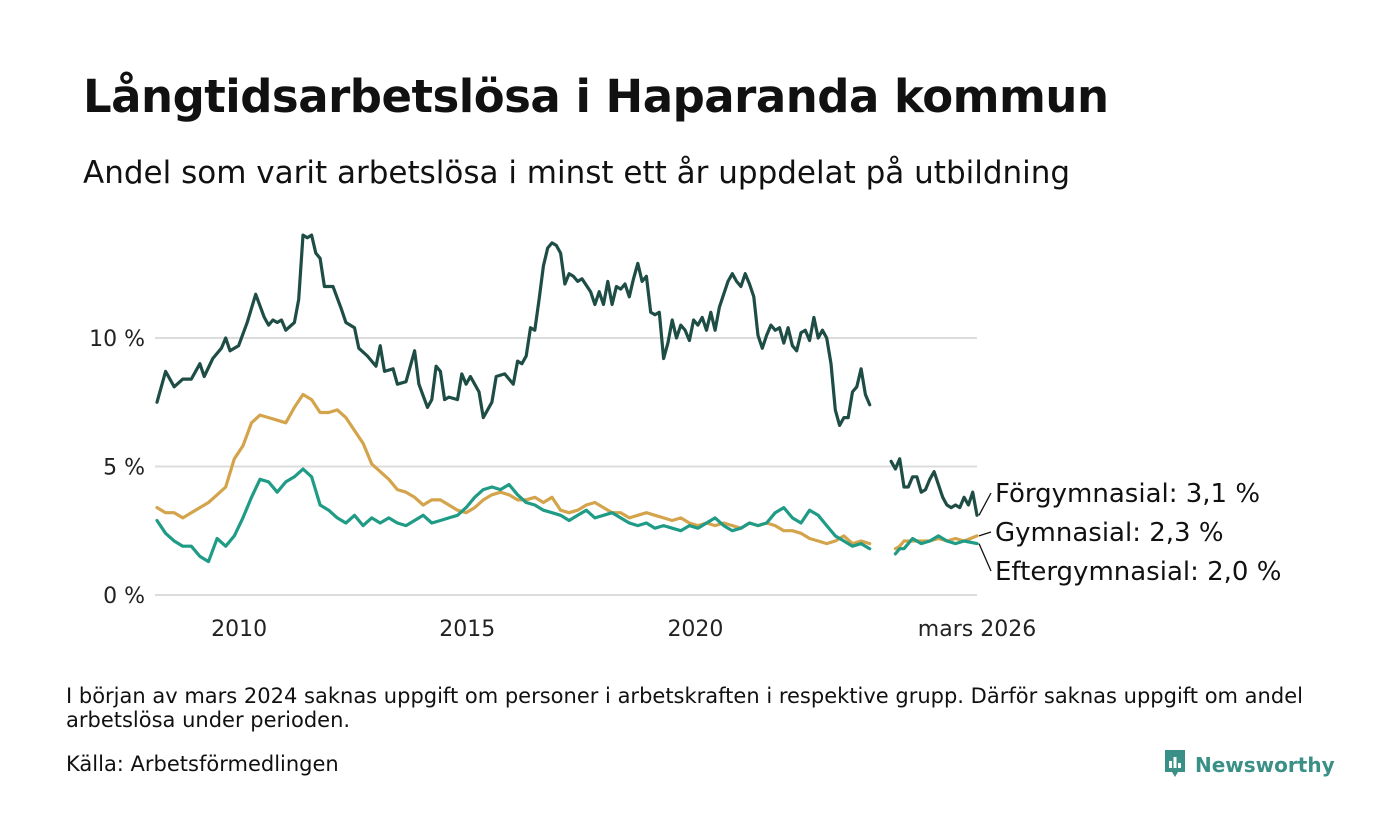  Describe the element at coordinates (467, 629) in the screenshot. I see `x-tick-label: 2015` at that location.